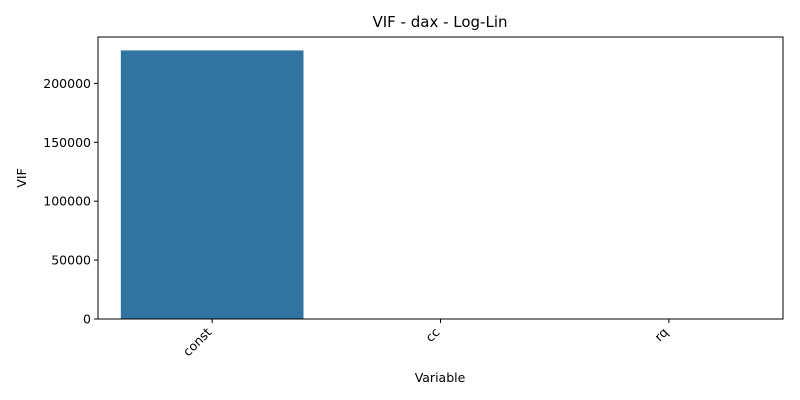 Image resolution: width=800 pixels, height=400 pixels. I want to click on y-tick-label: 0, so click(87, 319).